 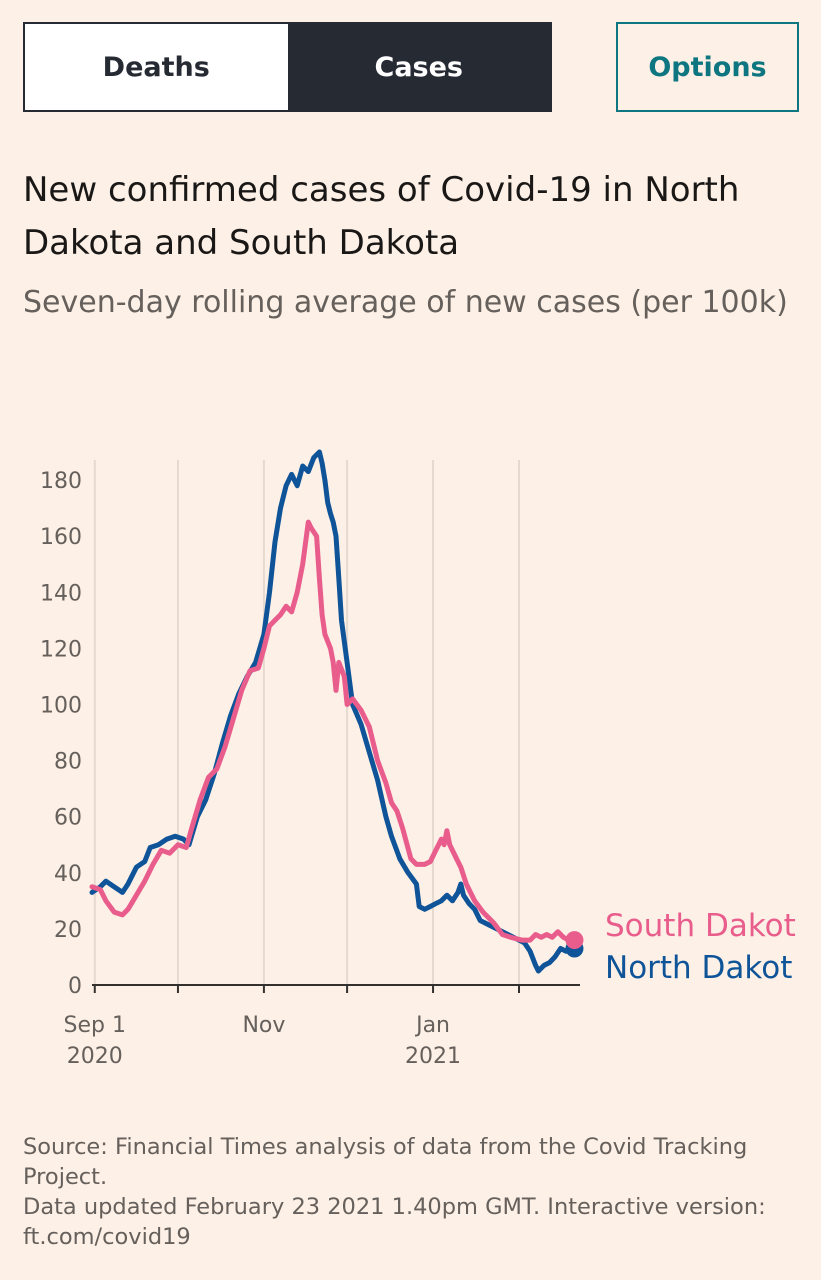 What do you see at coordinates (95, 1056) in the screenshot?
I see `x-tick-year-label: 2020` at bounding box center [95, 1056].